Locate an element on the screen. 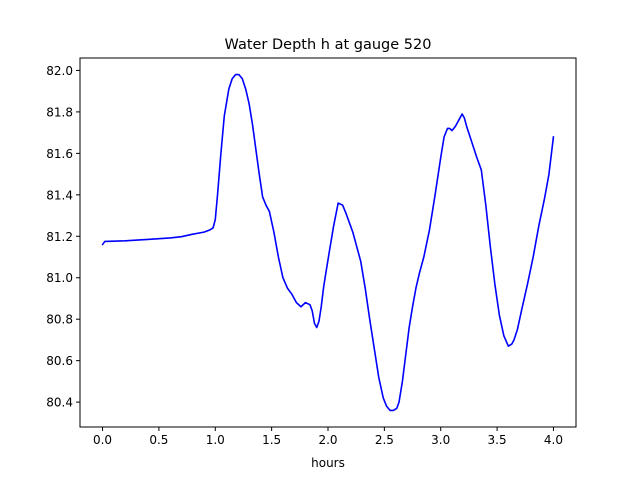 Image resolution: width=640 pixels, height=484 pixels. y-tick-label: 82.0 is located at coordinates (59, 71).